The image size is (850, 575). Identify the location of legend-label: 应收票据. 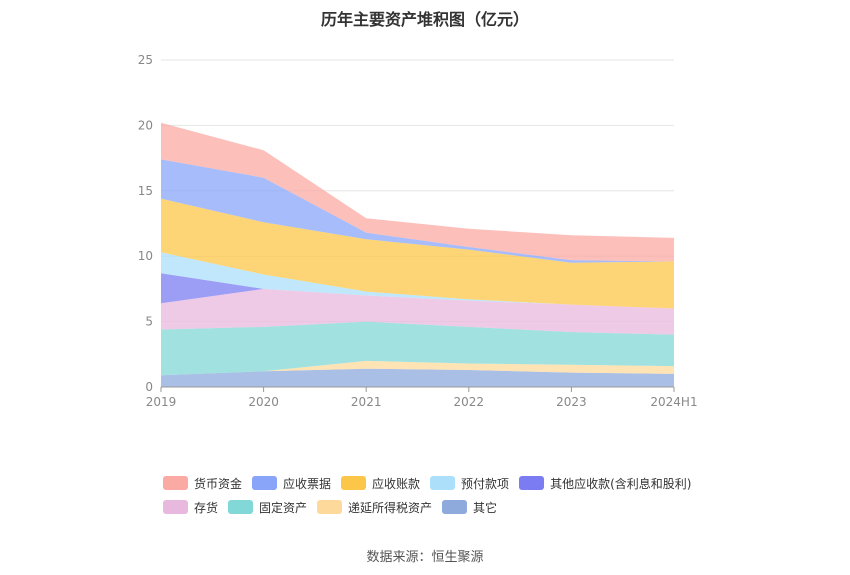
(307, 483).